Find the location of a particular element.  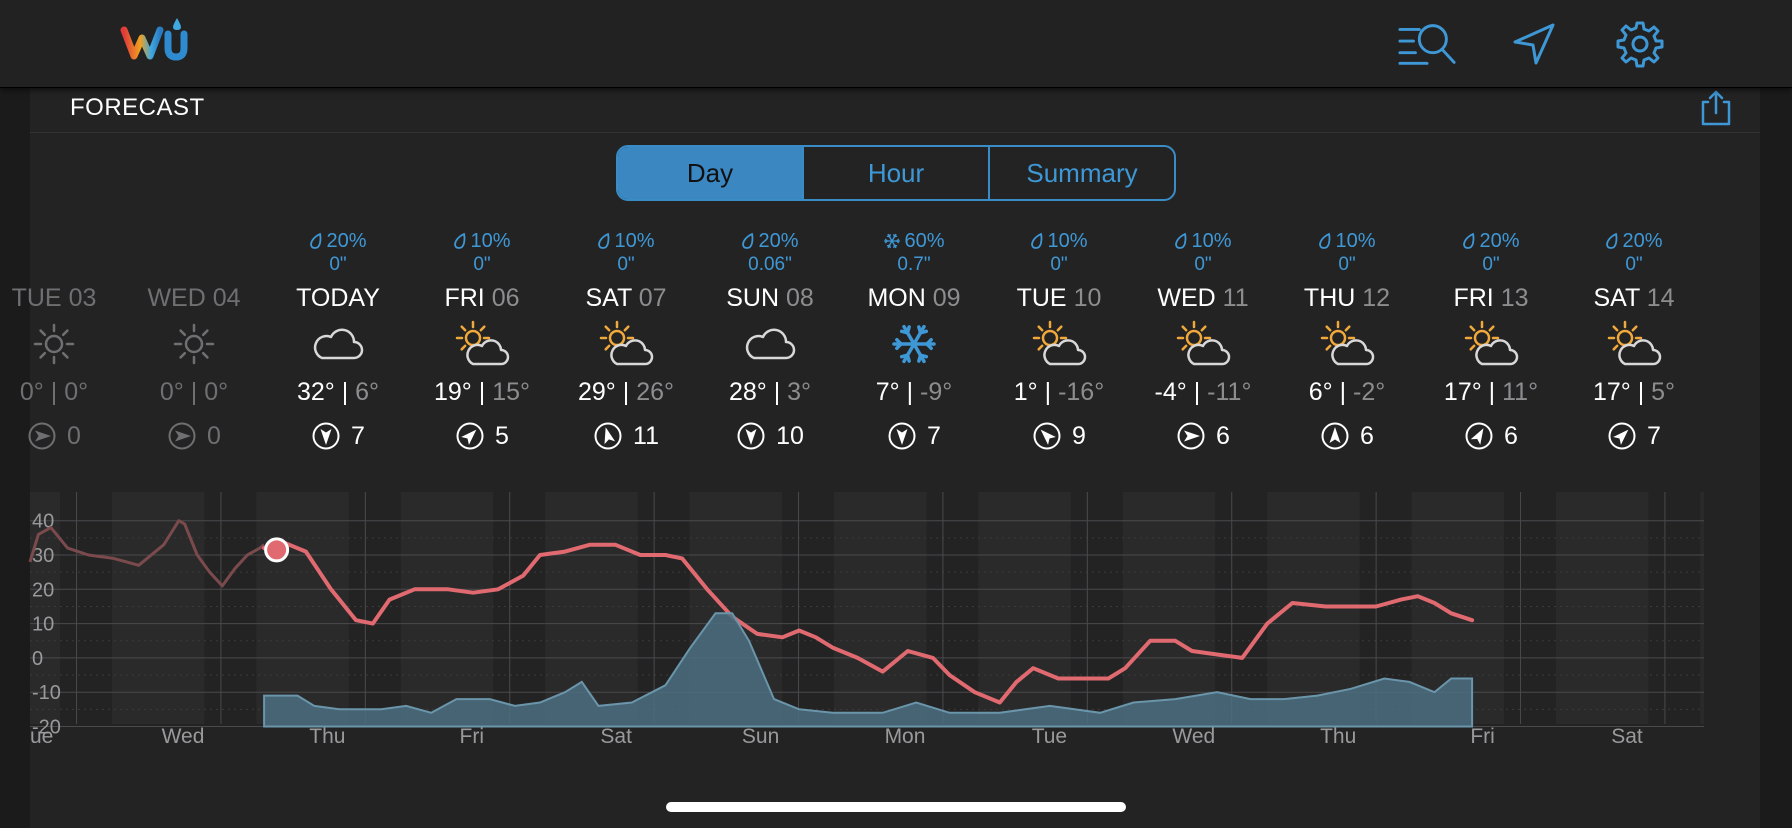

y-tick-label: -10 is located at coordinates (46, 693).